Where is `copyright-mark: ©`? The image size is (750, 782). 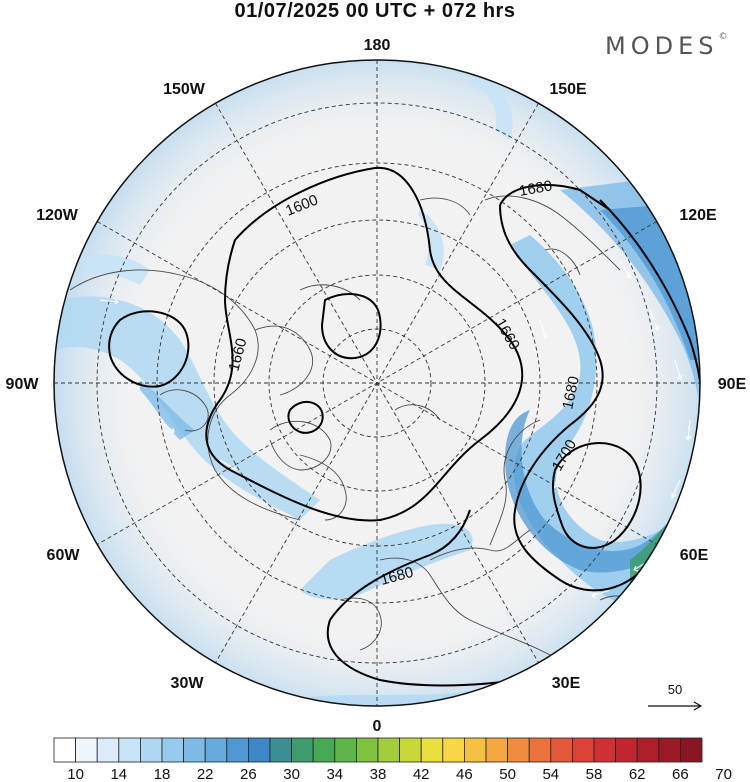 copyright-mark: © is located at coordinates (723, 37).